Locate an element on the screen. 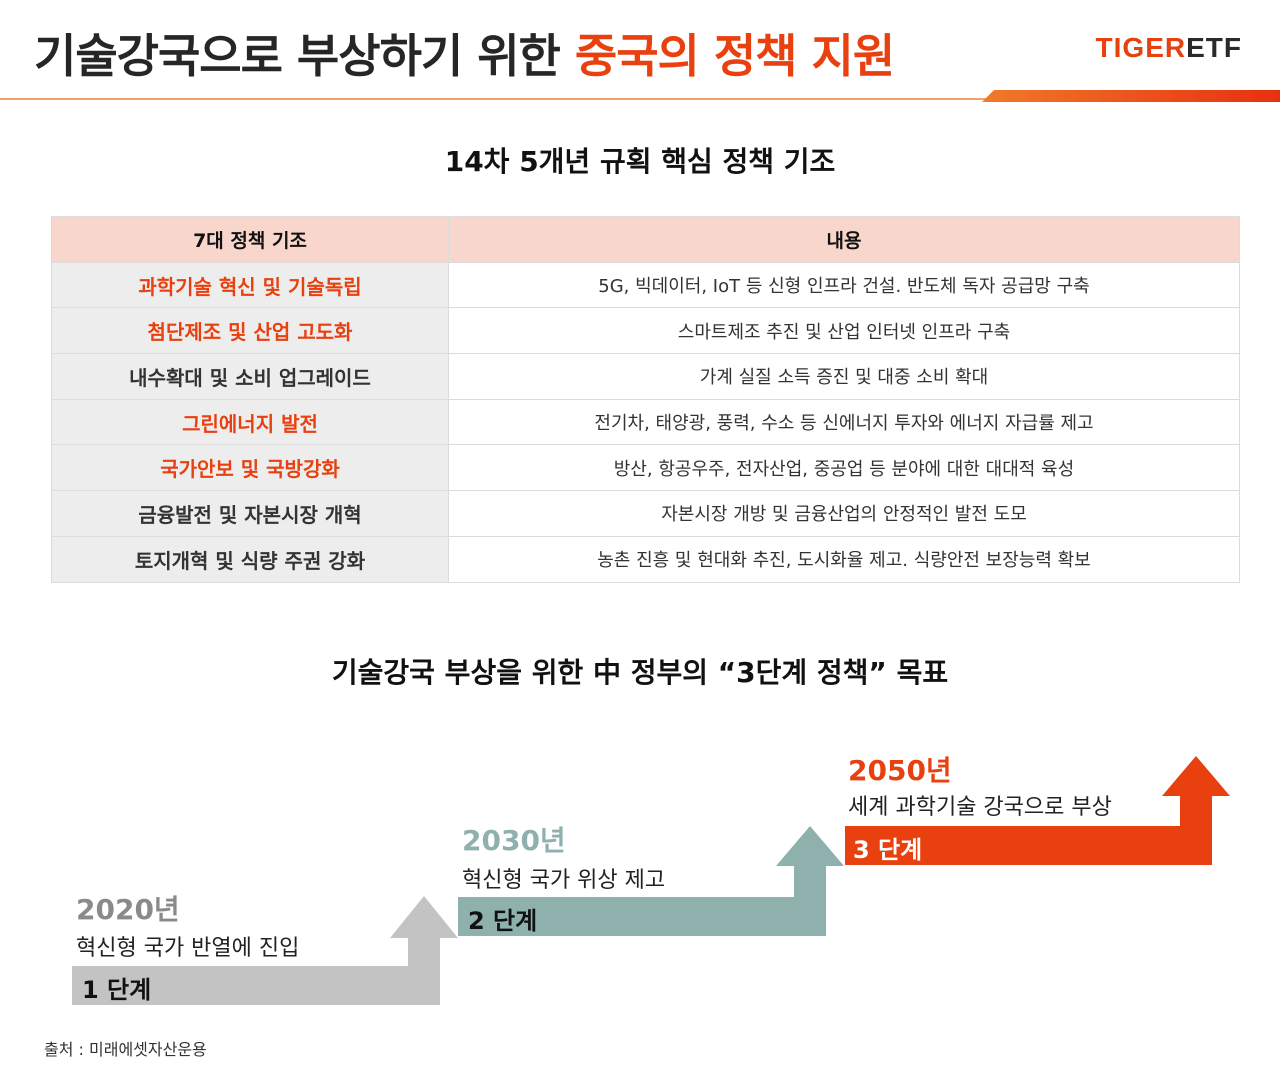  page-title-highlight: 중국의 정책 지원 is located at coordinates (734, 56).